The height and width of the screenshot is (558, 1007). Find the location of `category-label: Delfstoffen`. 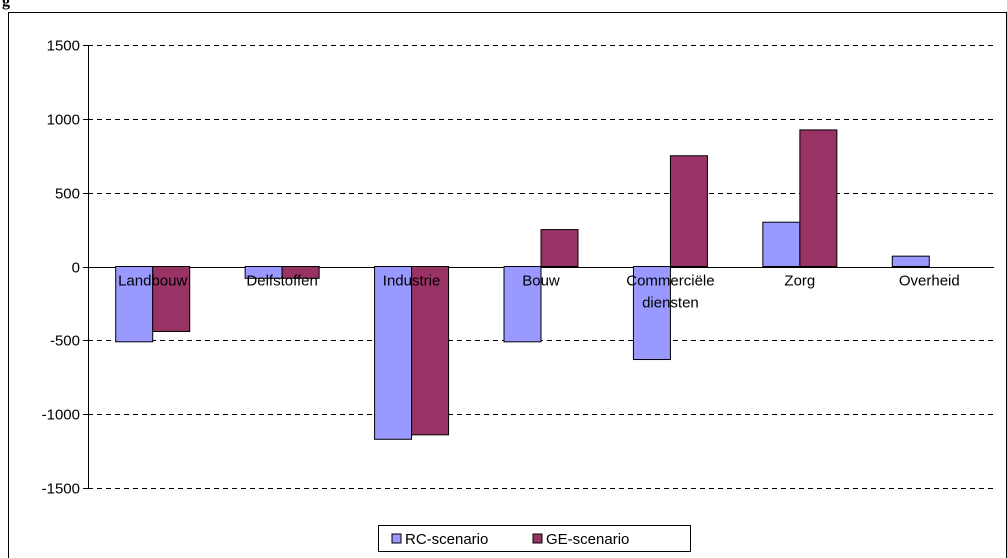

category-label: Delfstoffen is located at coordinates (281, 281).